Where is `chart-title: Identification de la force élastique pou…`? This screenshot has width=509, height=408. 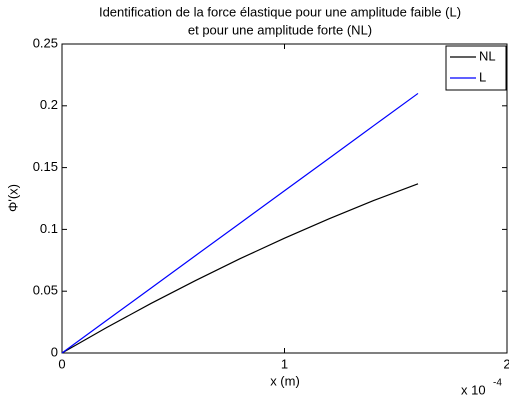
chart-title: Identification de la force élastique pou… is located at coordinates (280, 11).